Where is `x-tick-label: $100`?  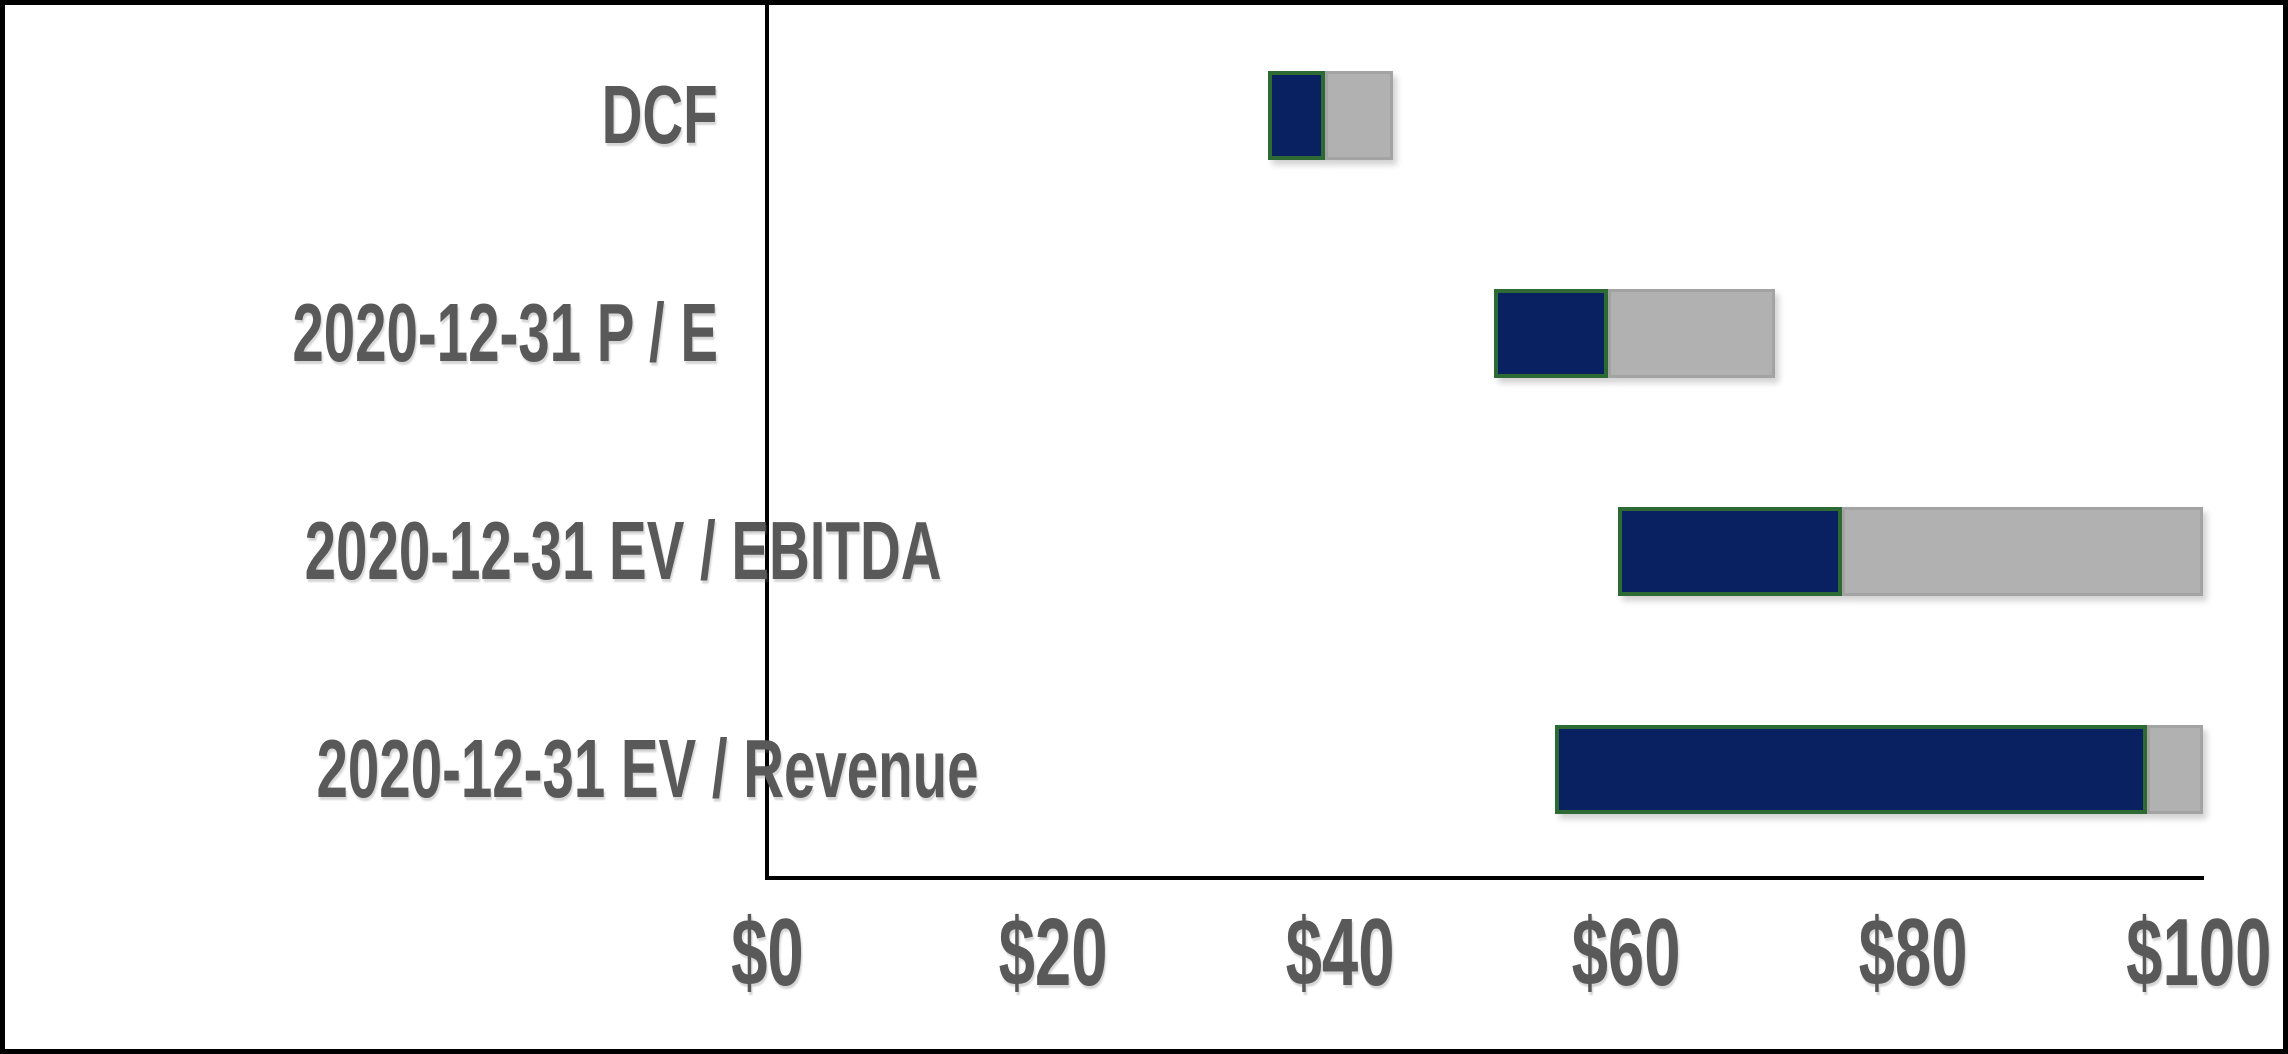
x-tick-label: $100 is located at coordinates (2199, 952).